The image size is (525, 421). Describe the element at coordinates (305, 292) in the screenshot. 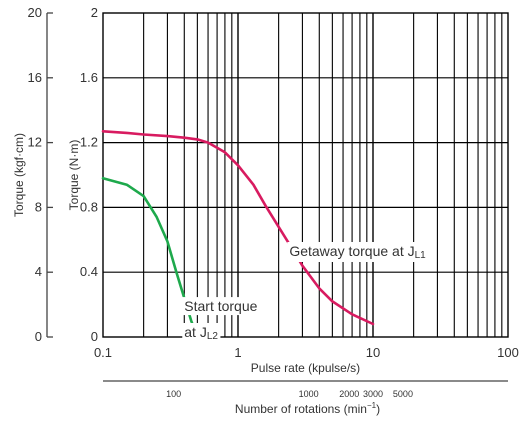

I see `annotations: Getaway torque at JL1 Start torque at JL2` at that location.